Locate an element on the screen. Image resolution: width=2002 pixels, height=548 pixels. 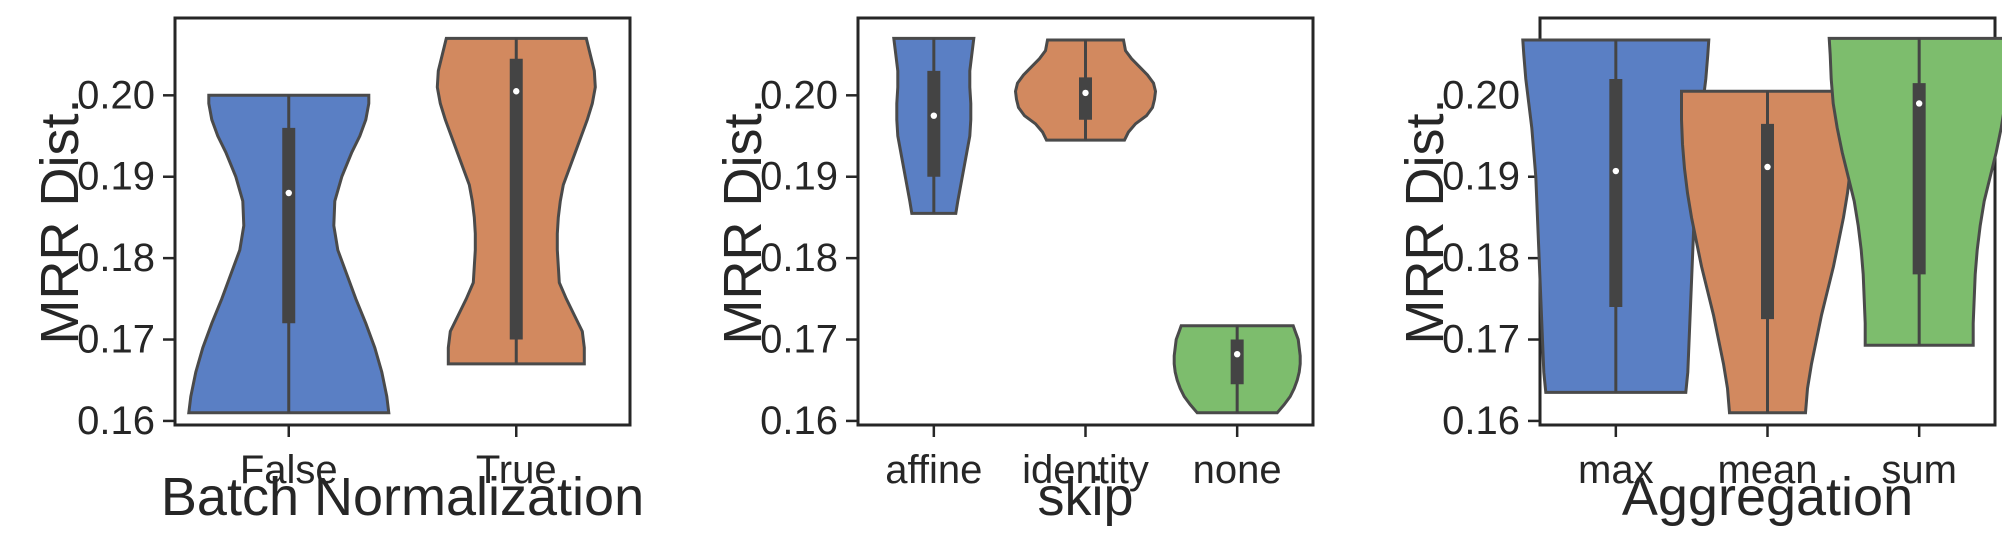
x-axis-title: skip is located at coordinates (1085, 497).